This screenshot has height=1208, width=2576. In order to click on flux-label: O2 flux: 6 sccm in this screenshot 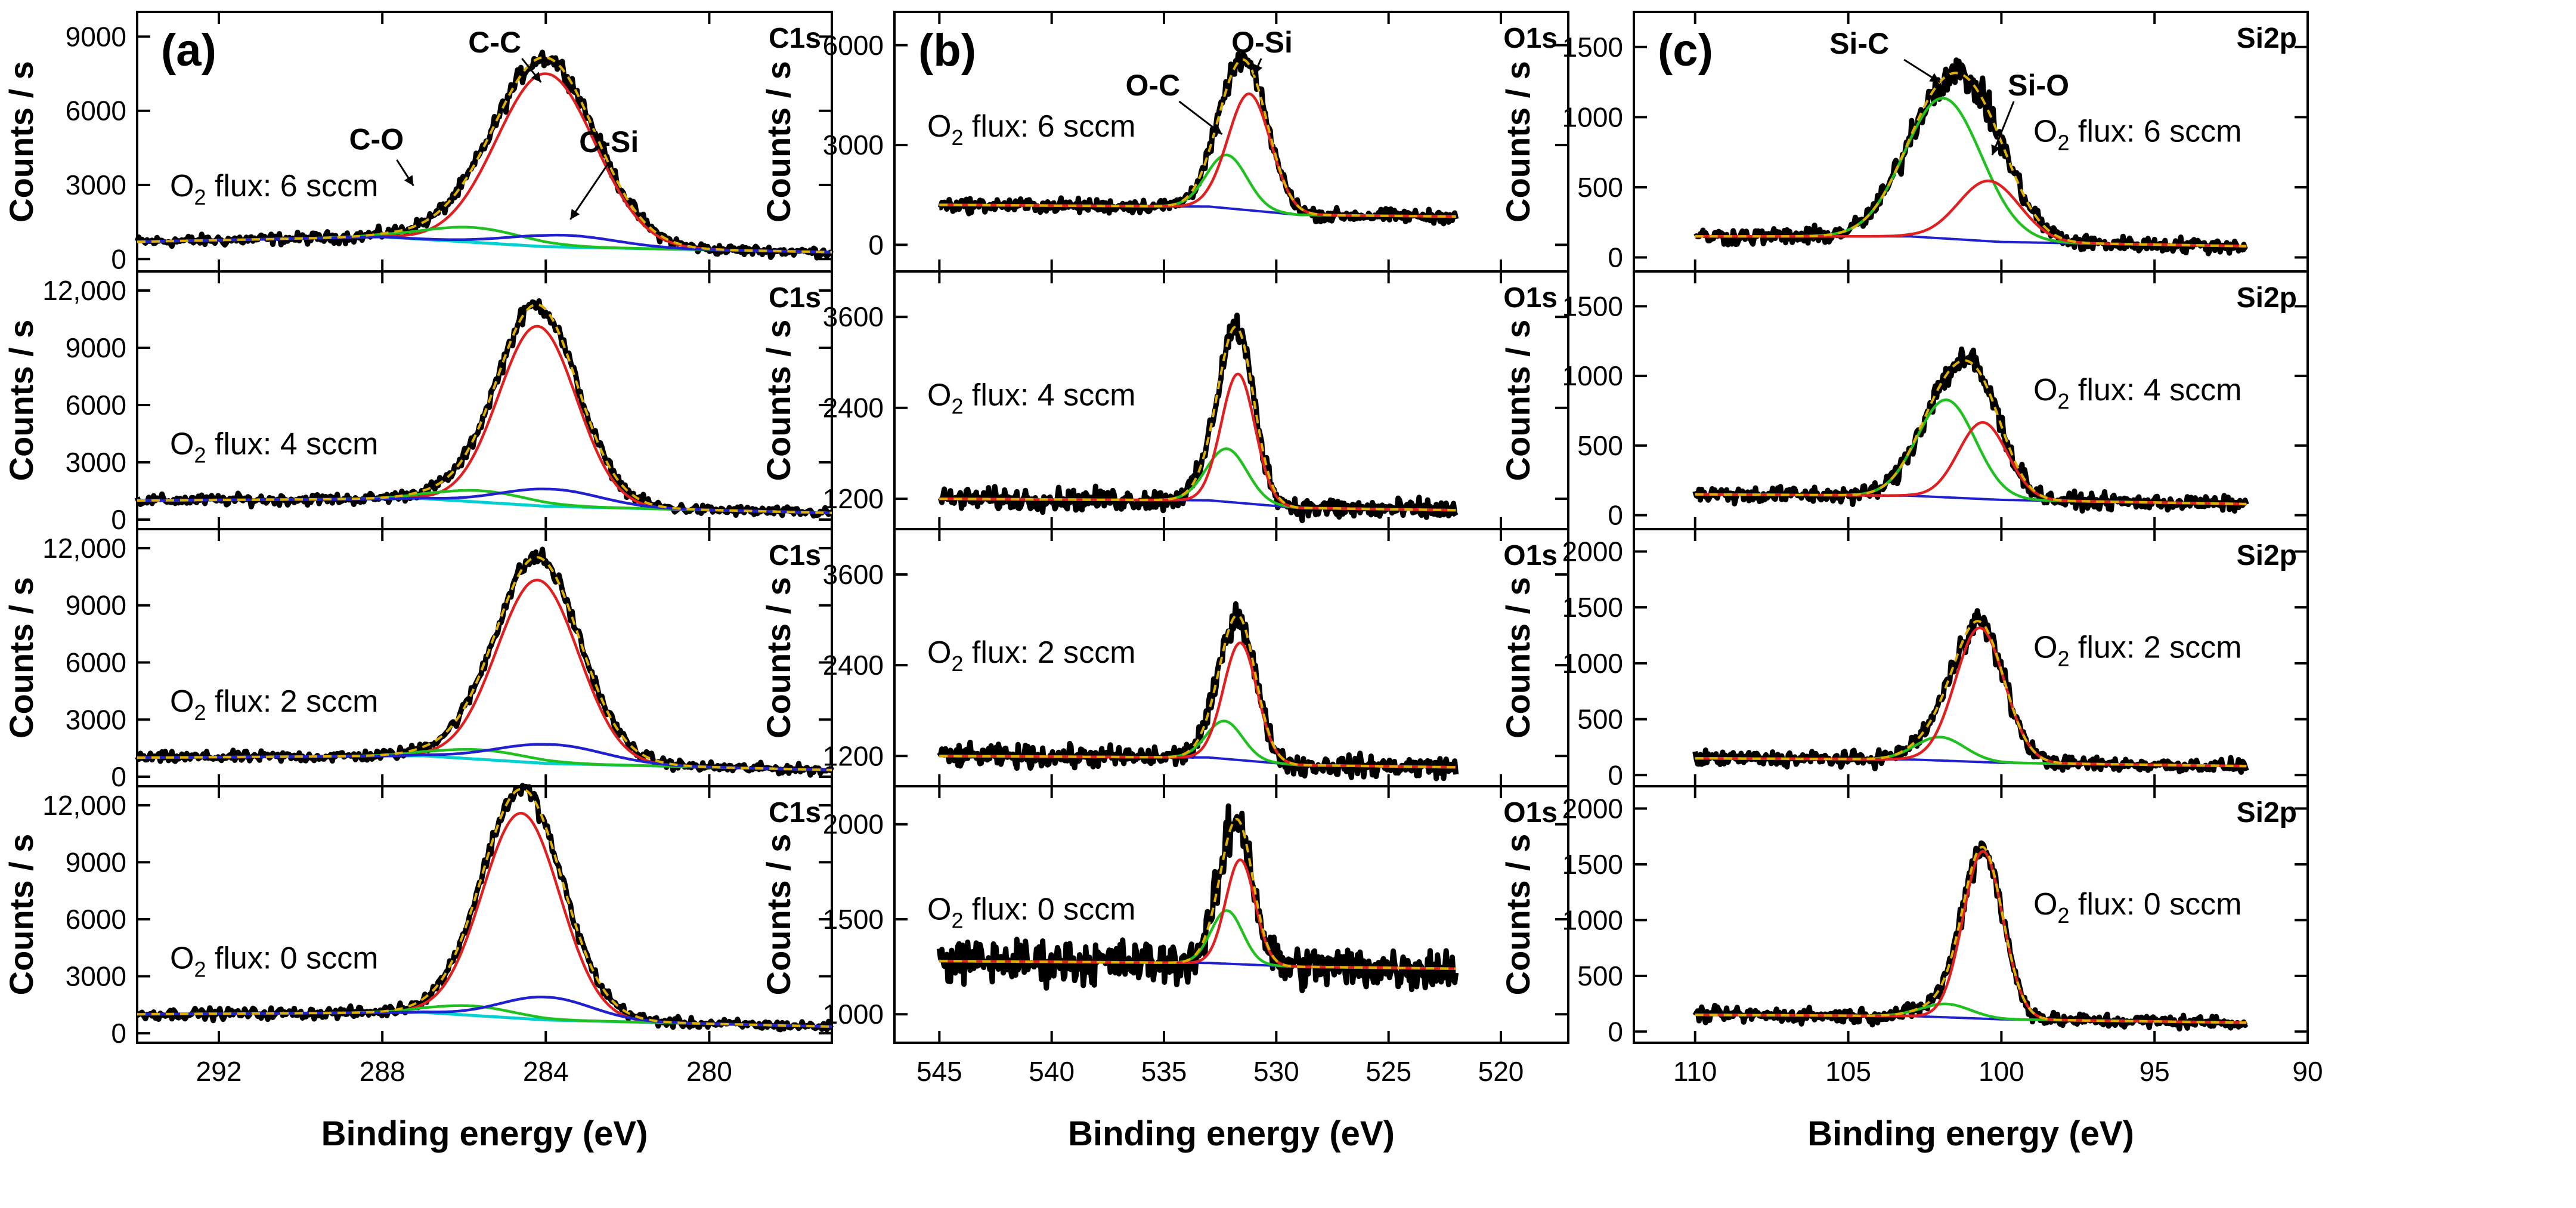, I will do `click(2137, 135)`.